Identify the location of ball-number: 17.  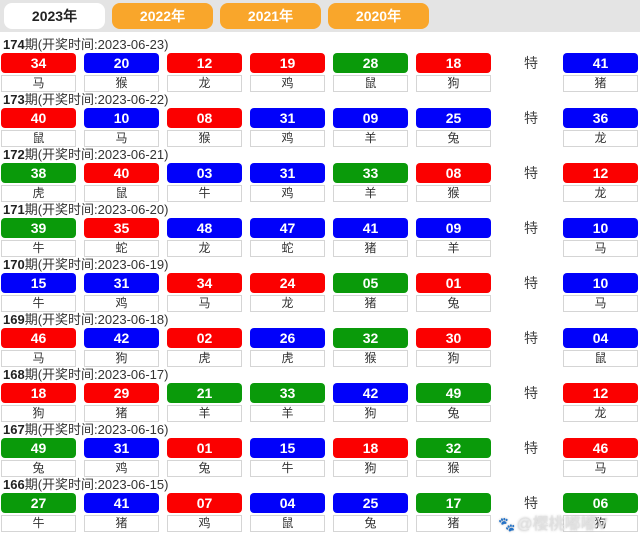
(453, 503).